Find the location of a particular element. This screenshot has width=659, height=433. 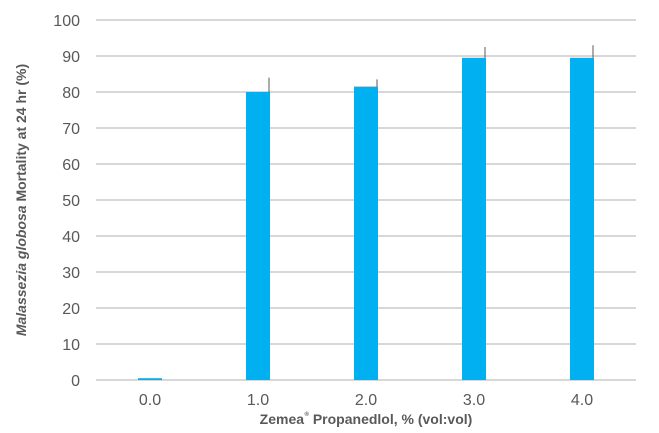

registered-mark: ® is located at coordinates (306, 415).